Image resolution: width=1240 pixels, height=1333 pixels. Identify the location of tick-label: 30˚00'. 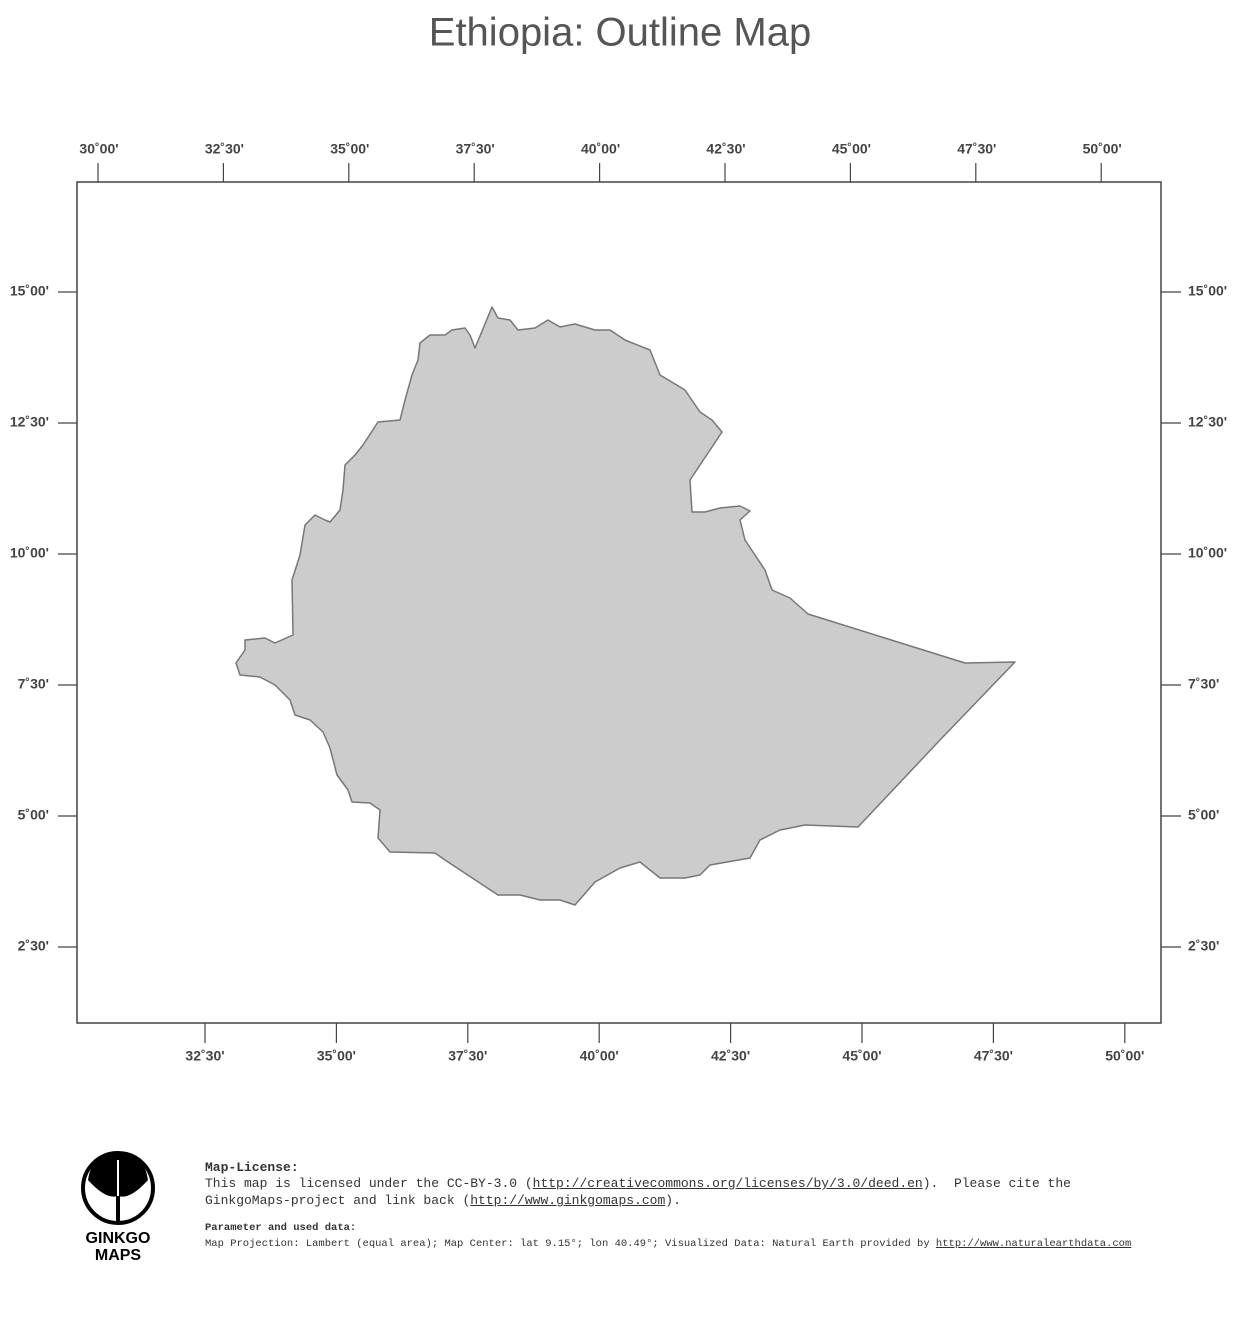
(98, 149).